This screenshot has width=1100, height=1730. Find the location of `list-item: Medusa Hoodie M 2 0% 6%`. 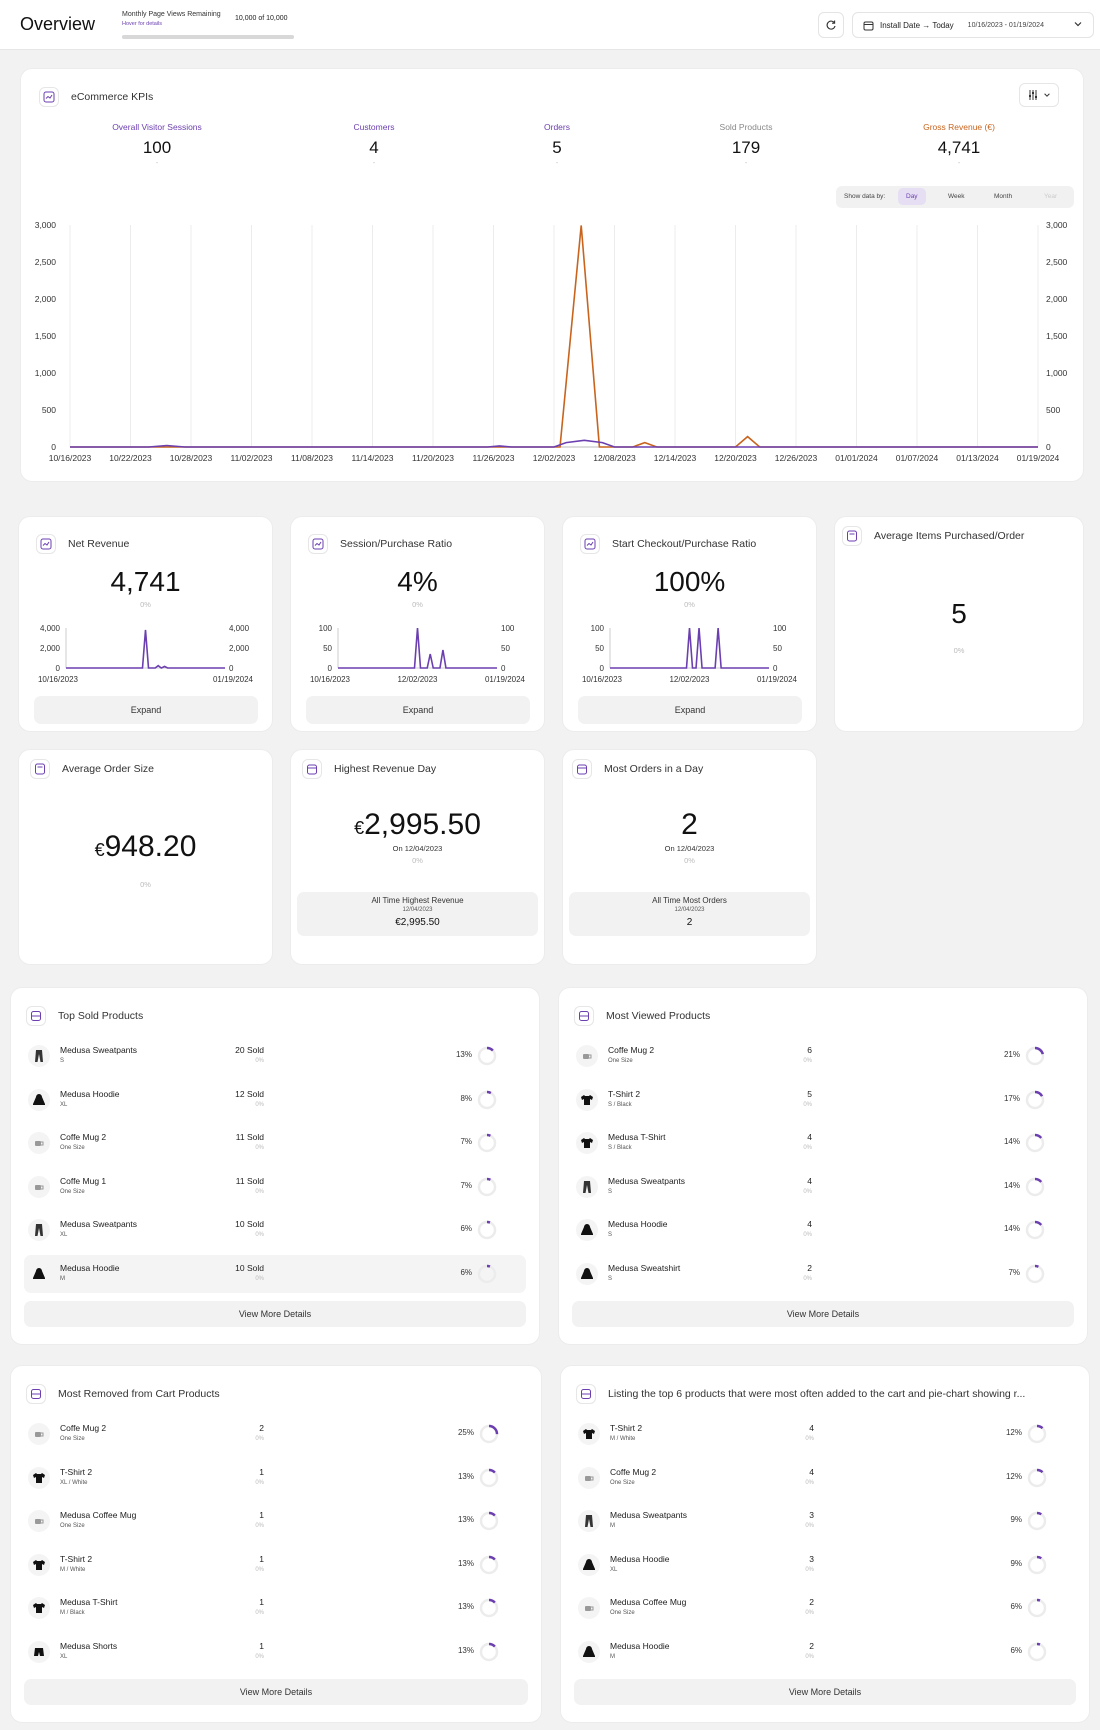

list-item: Medusa Hoodie M 2 0% 6% is located at coordinates (825, 1652).